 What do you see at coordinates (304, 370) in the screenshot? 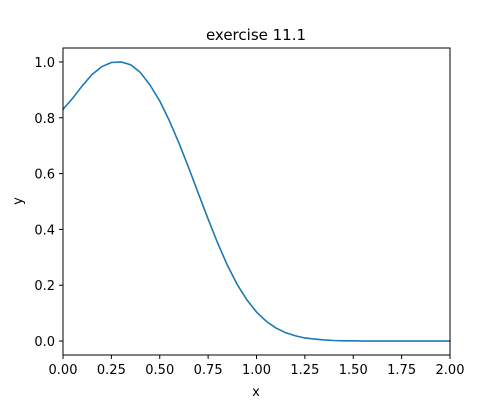
I see `x-tick-label: 1.25` at bounding box center [304, 370].